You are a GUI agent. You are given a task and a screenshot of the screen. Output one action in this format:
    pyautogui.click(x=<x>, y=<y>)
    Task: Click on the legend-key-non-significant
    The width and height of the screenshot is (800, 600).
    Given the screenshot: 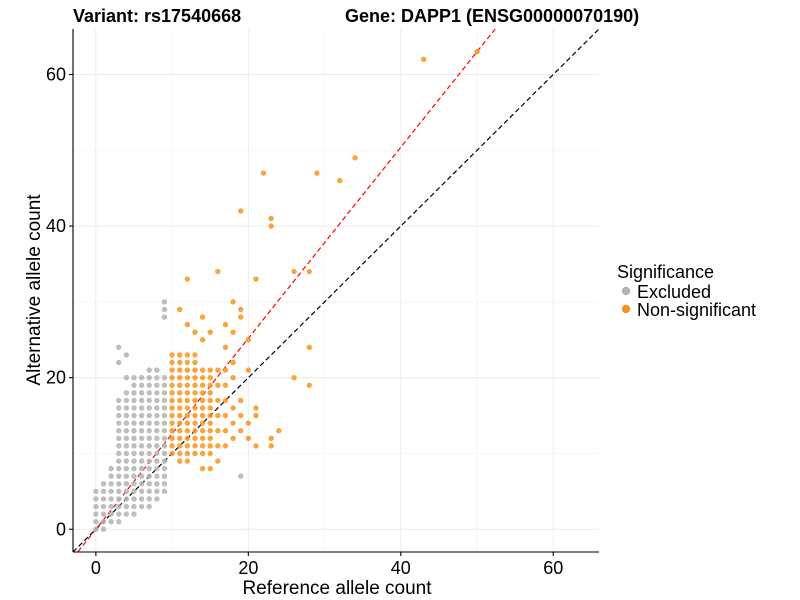 What is the action you would take?
    pyautogui.click(x=626, y=309)
    